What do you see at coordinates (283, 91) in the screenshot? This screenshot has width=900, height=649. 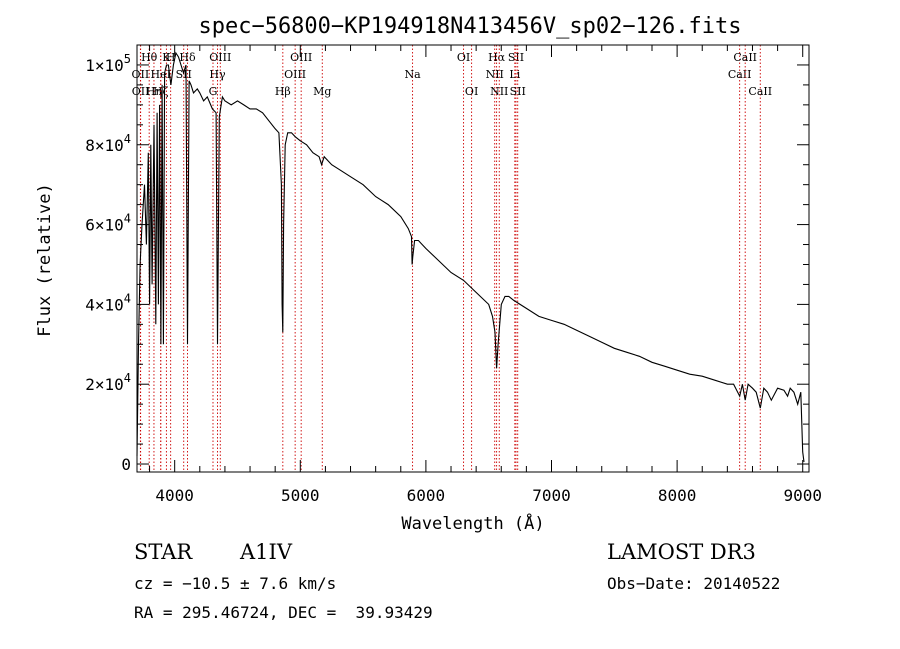 I see `line-label-2: Hβ` at bounding box center [283, 91].